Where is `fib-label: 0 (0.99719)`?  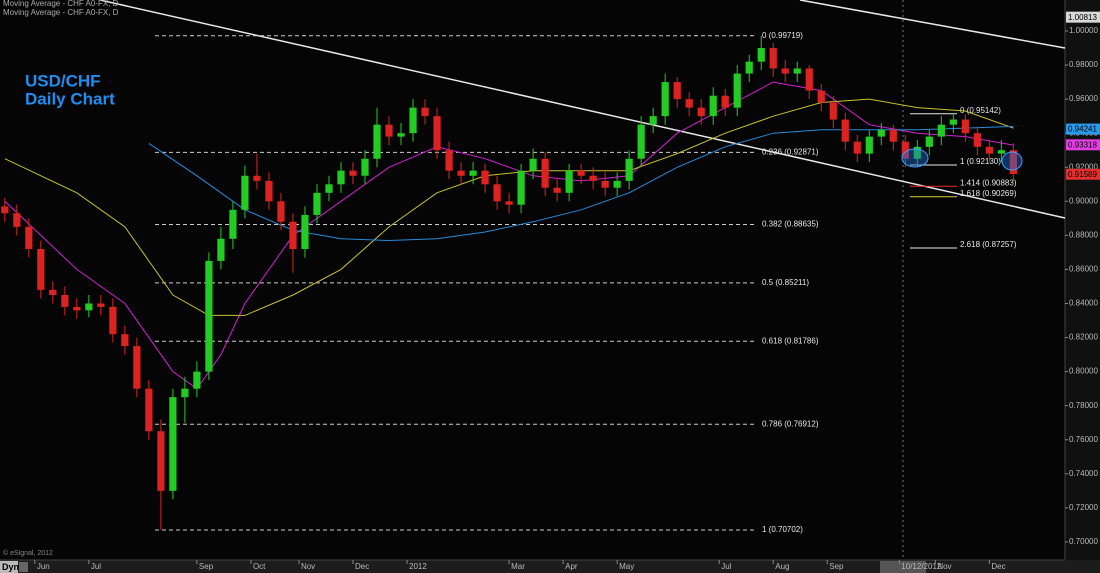
fib-label: 0 (0.99719) is located at coordinates (782, 35).